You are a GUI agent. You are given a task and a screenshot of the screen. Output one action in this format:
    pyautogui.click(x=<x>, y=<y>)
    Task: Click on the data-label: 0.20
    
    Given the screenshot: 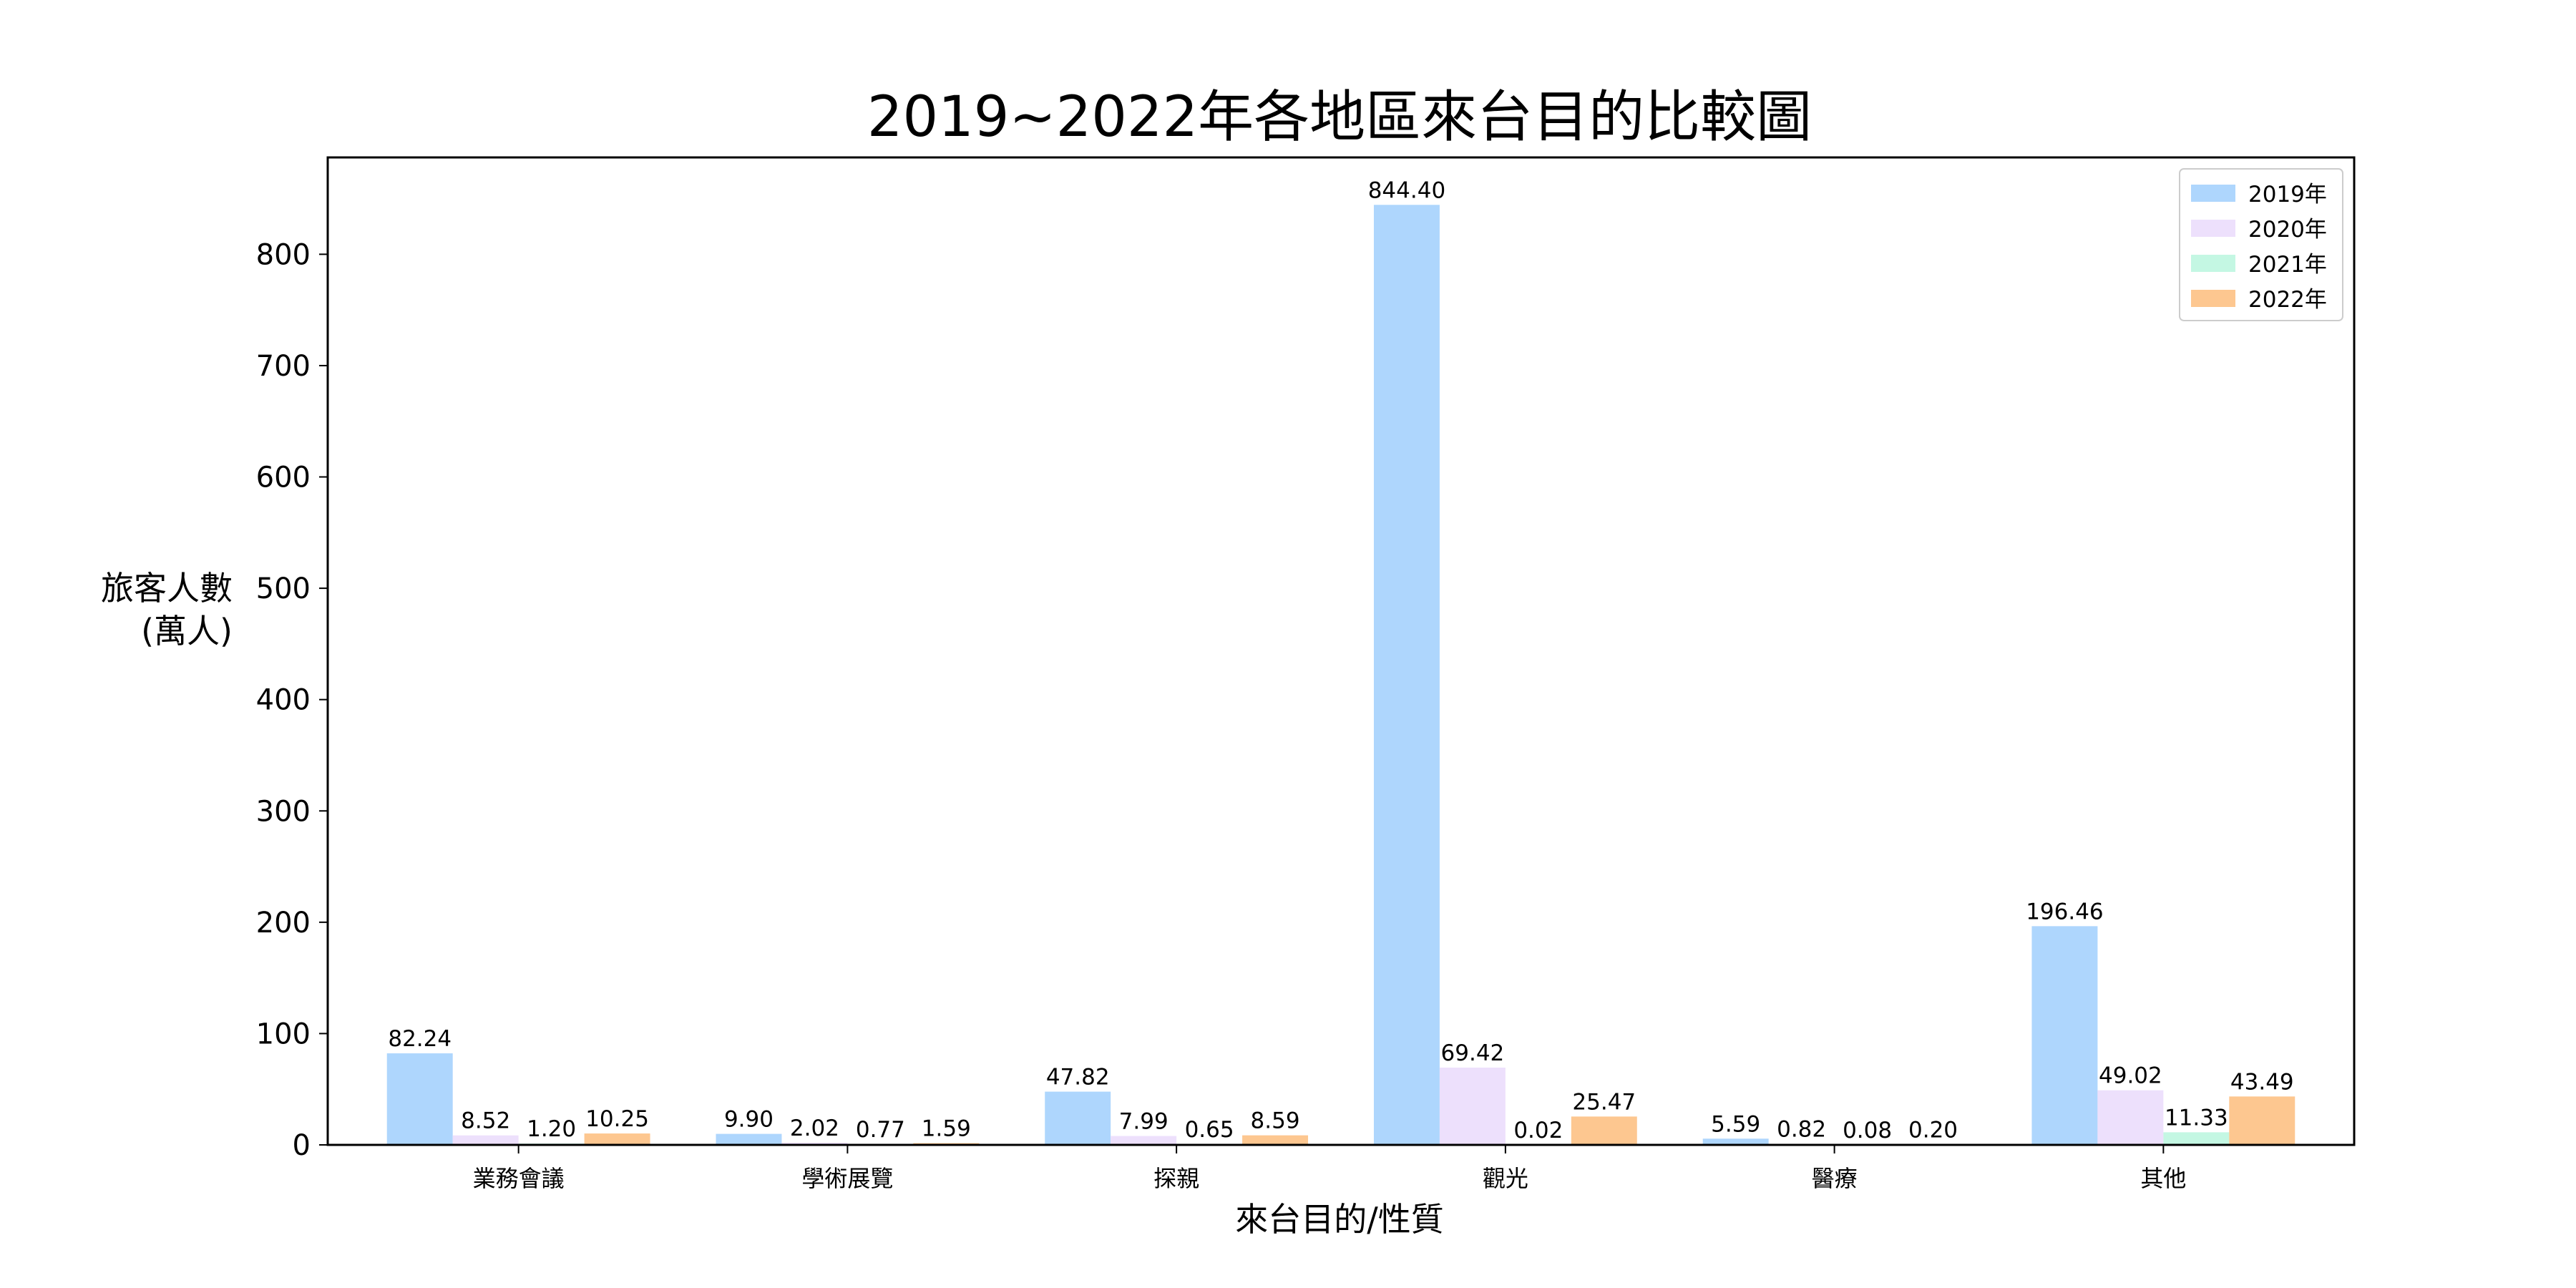 What is the action you would take?
    pyautogui.click(x=1933, y=1130)
    